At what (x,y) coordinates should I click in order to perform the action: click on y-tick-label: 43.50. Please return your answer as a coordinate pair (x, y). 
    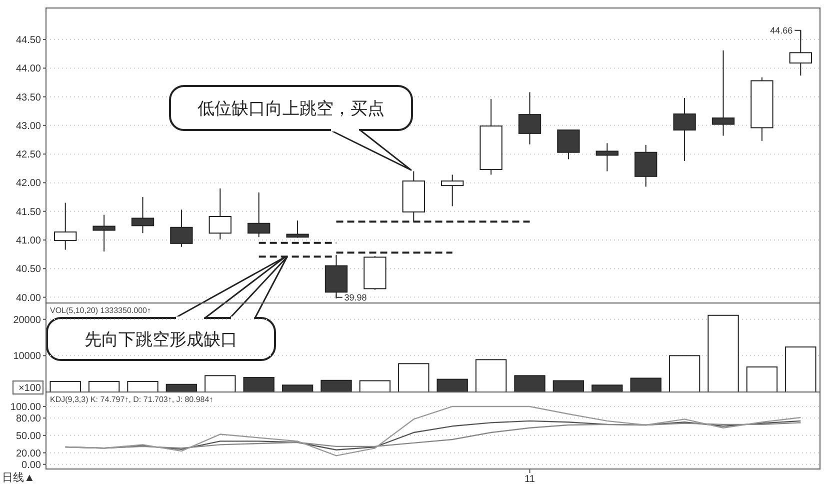
    Looking at the image, I should click on (29, 98).